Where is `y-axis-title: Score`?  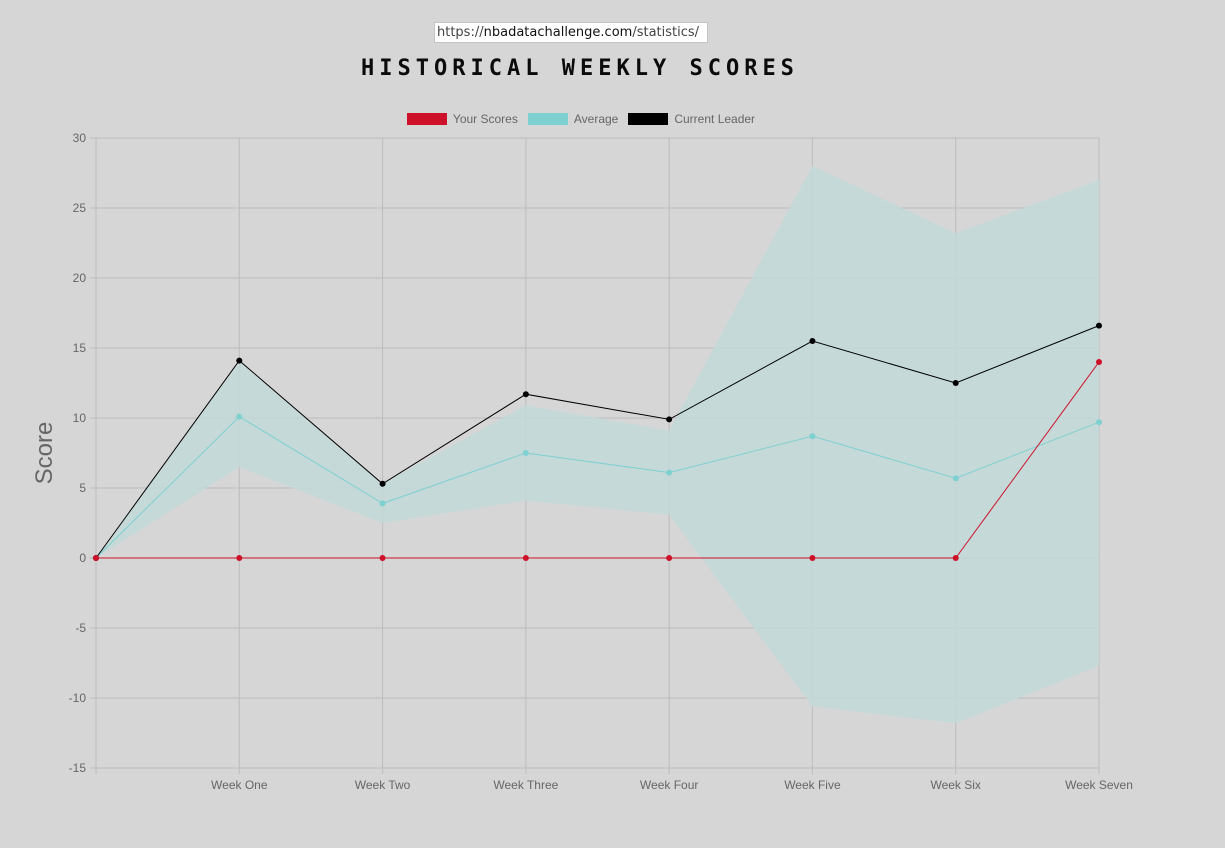 y-axis-title: Score is located at coordinates (44, 453).